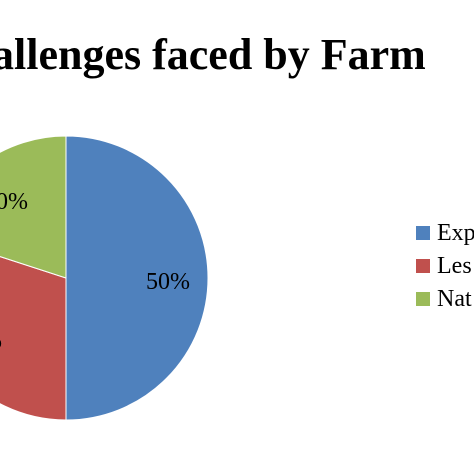  I want to click on legend-swatch-exp, so click(423, 233).